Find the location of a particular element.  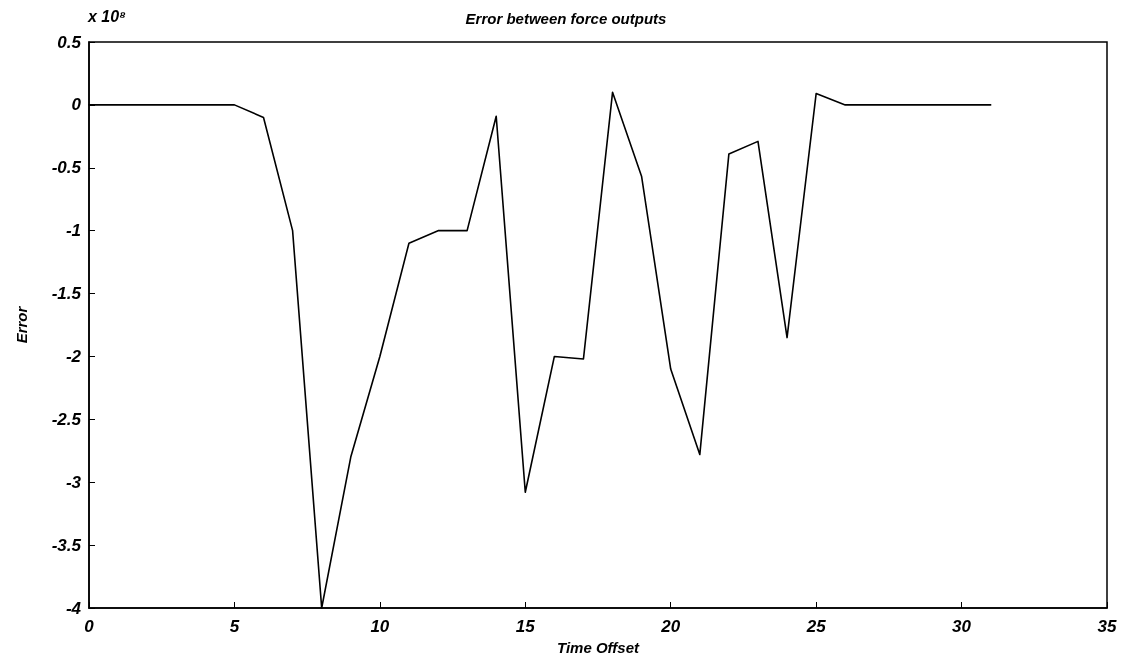

x-tick-label: 10 is located at coordinates (380, 626).